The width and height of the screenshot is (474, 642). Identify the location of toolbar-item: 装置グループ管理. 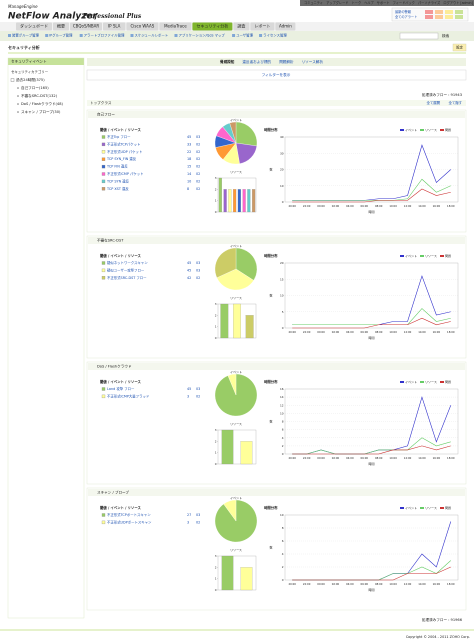
(26, 35).